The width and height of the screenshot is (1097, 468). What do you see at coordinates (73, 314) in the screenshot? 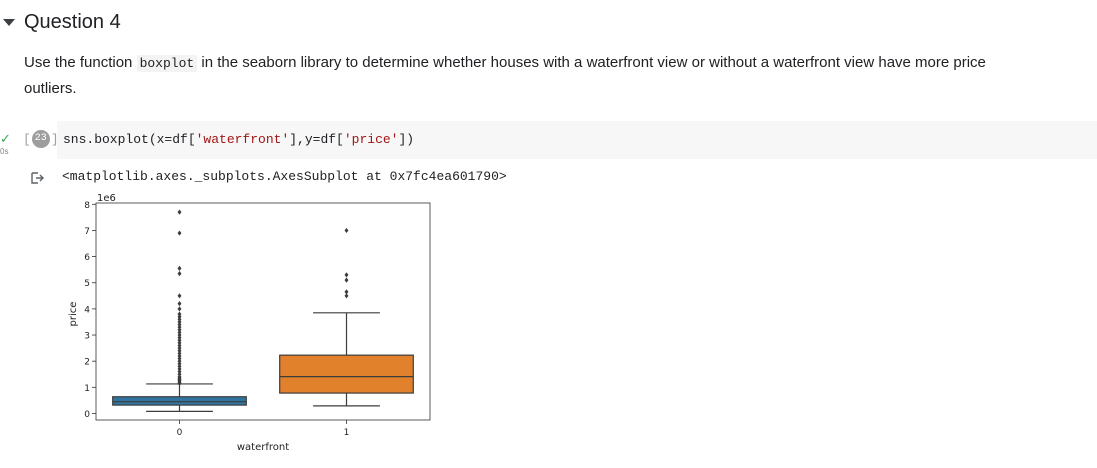
I see `y-axis-label: price` at bounding box center [73, 314].